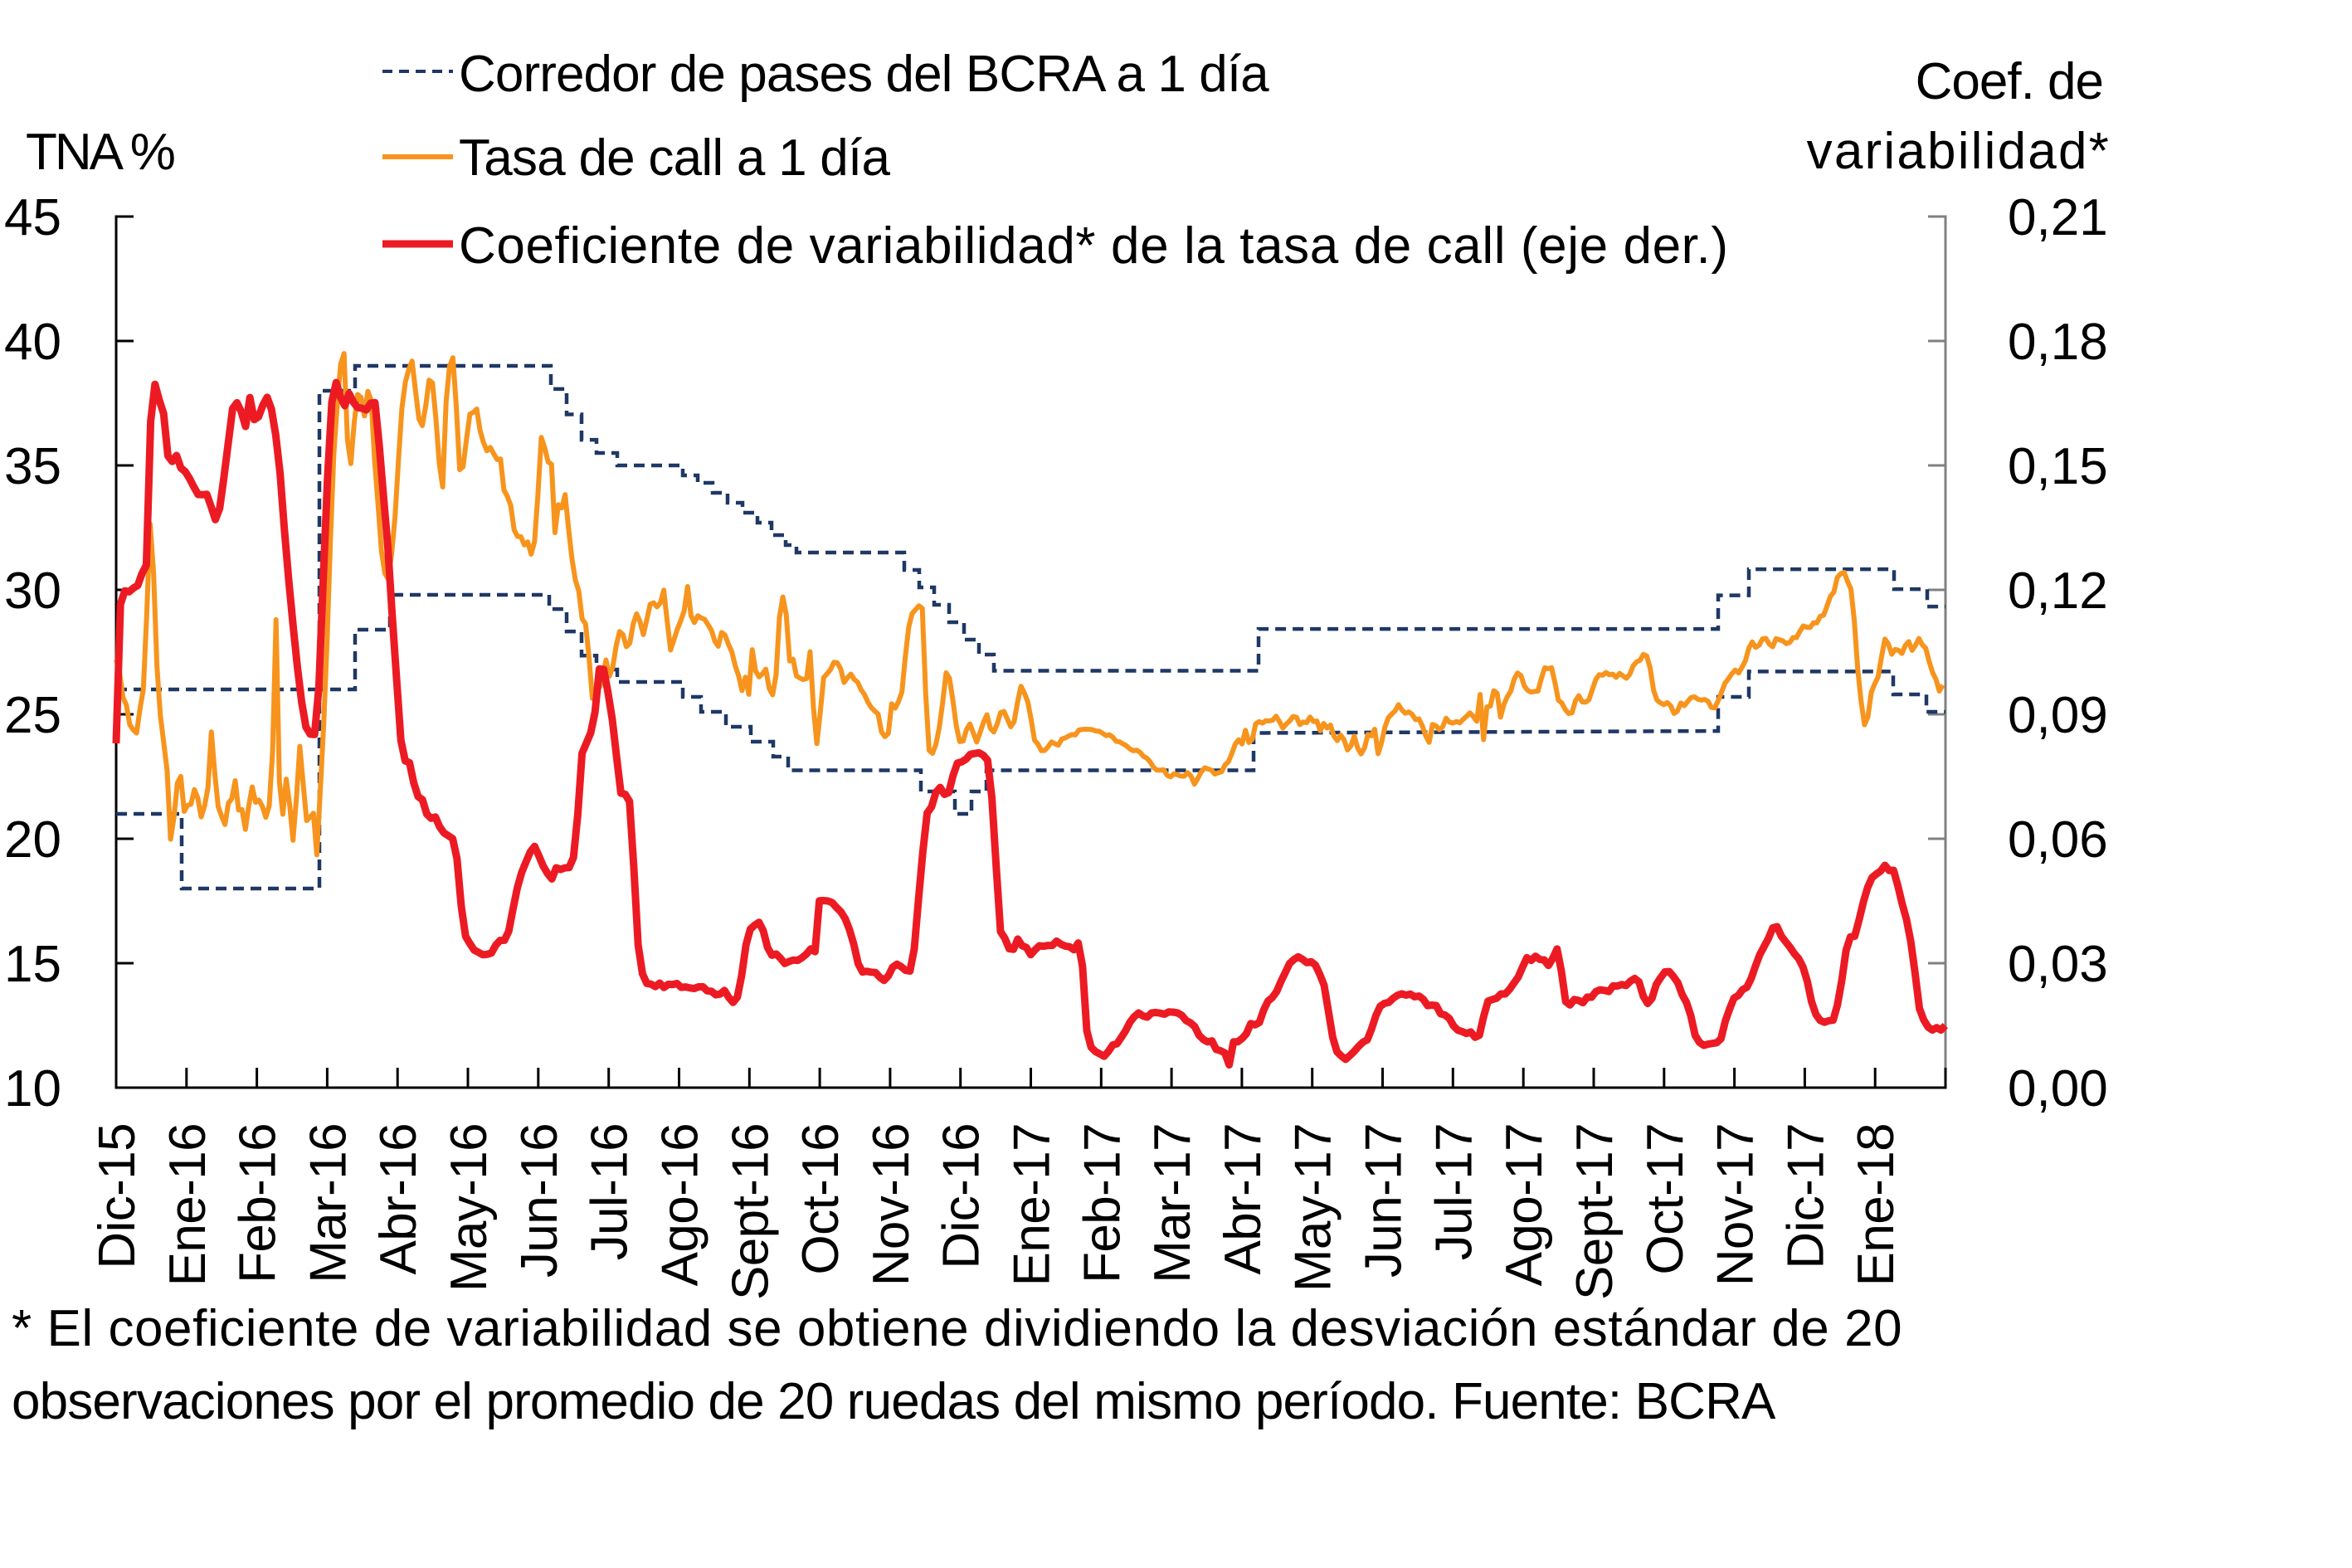  I want to click on svg-text: Ene-18, so click(1876, 1204).